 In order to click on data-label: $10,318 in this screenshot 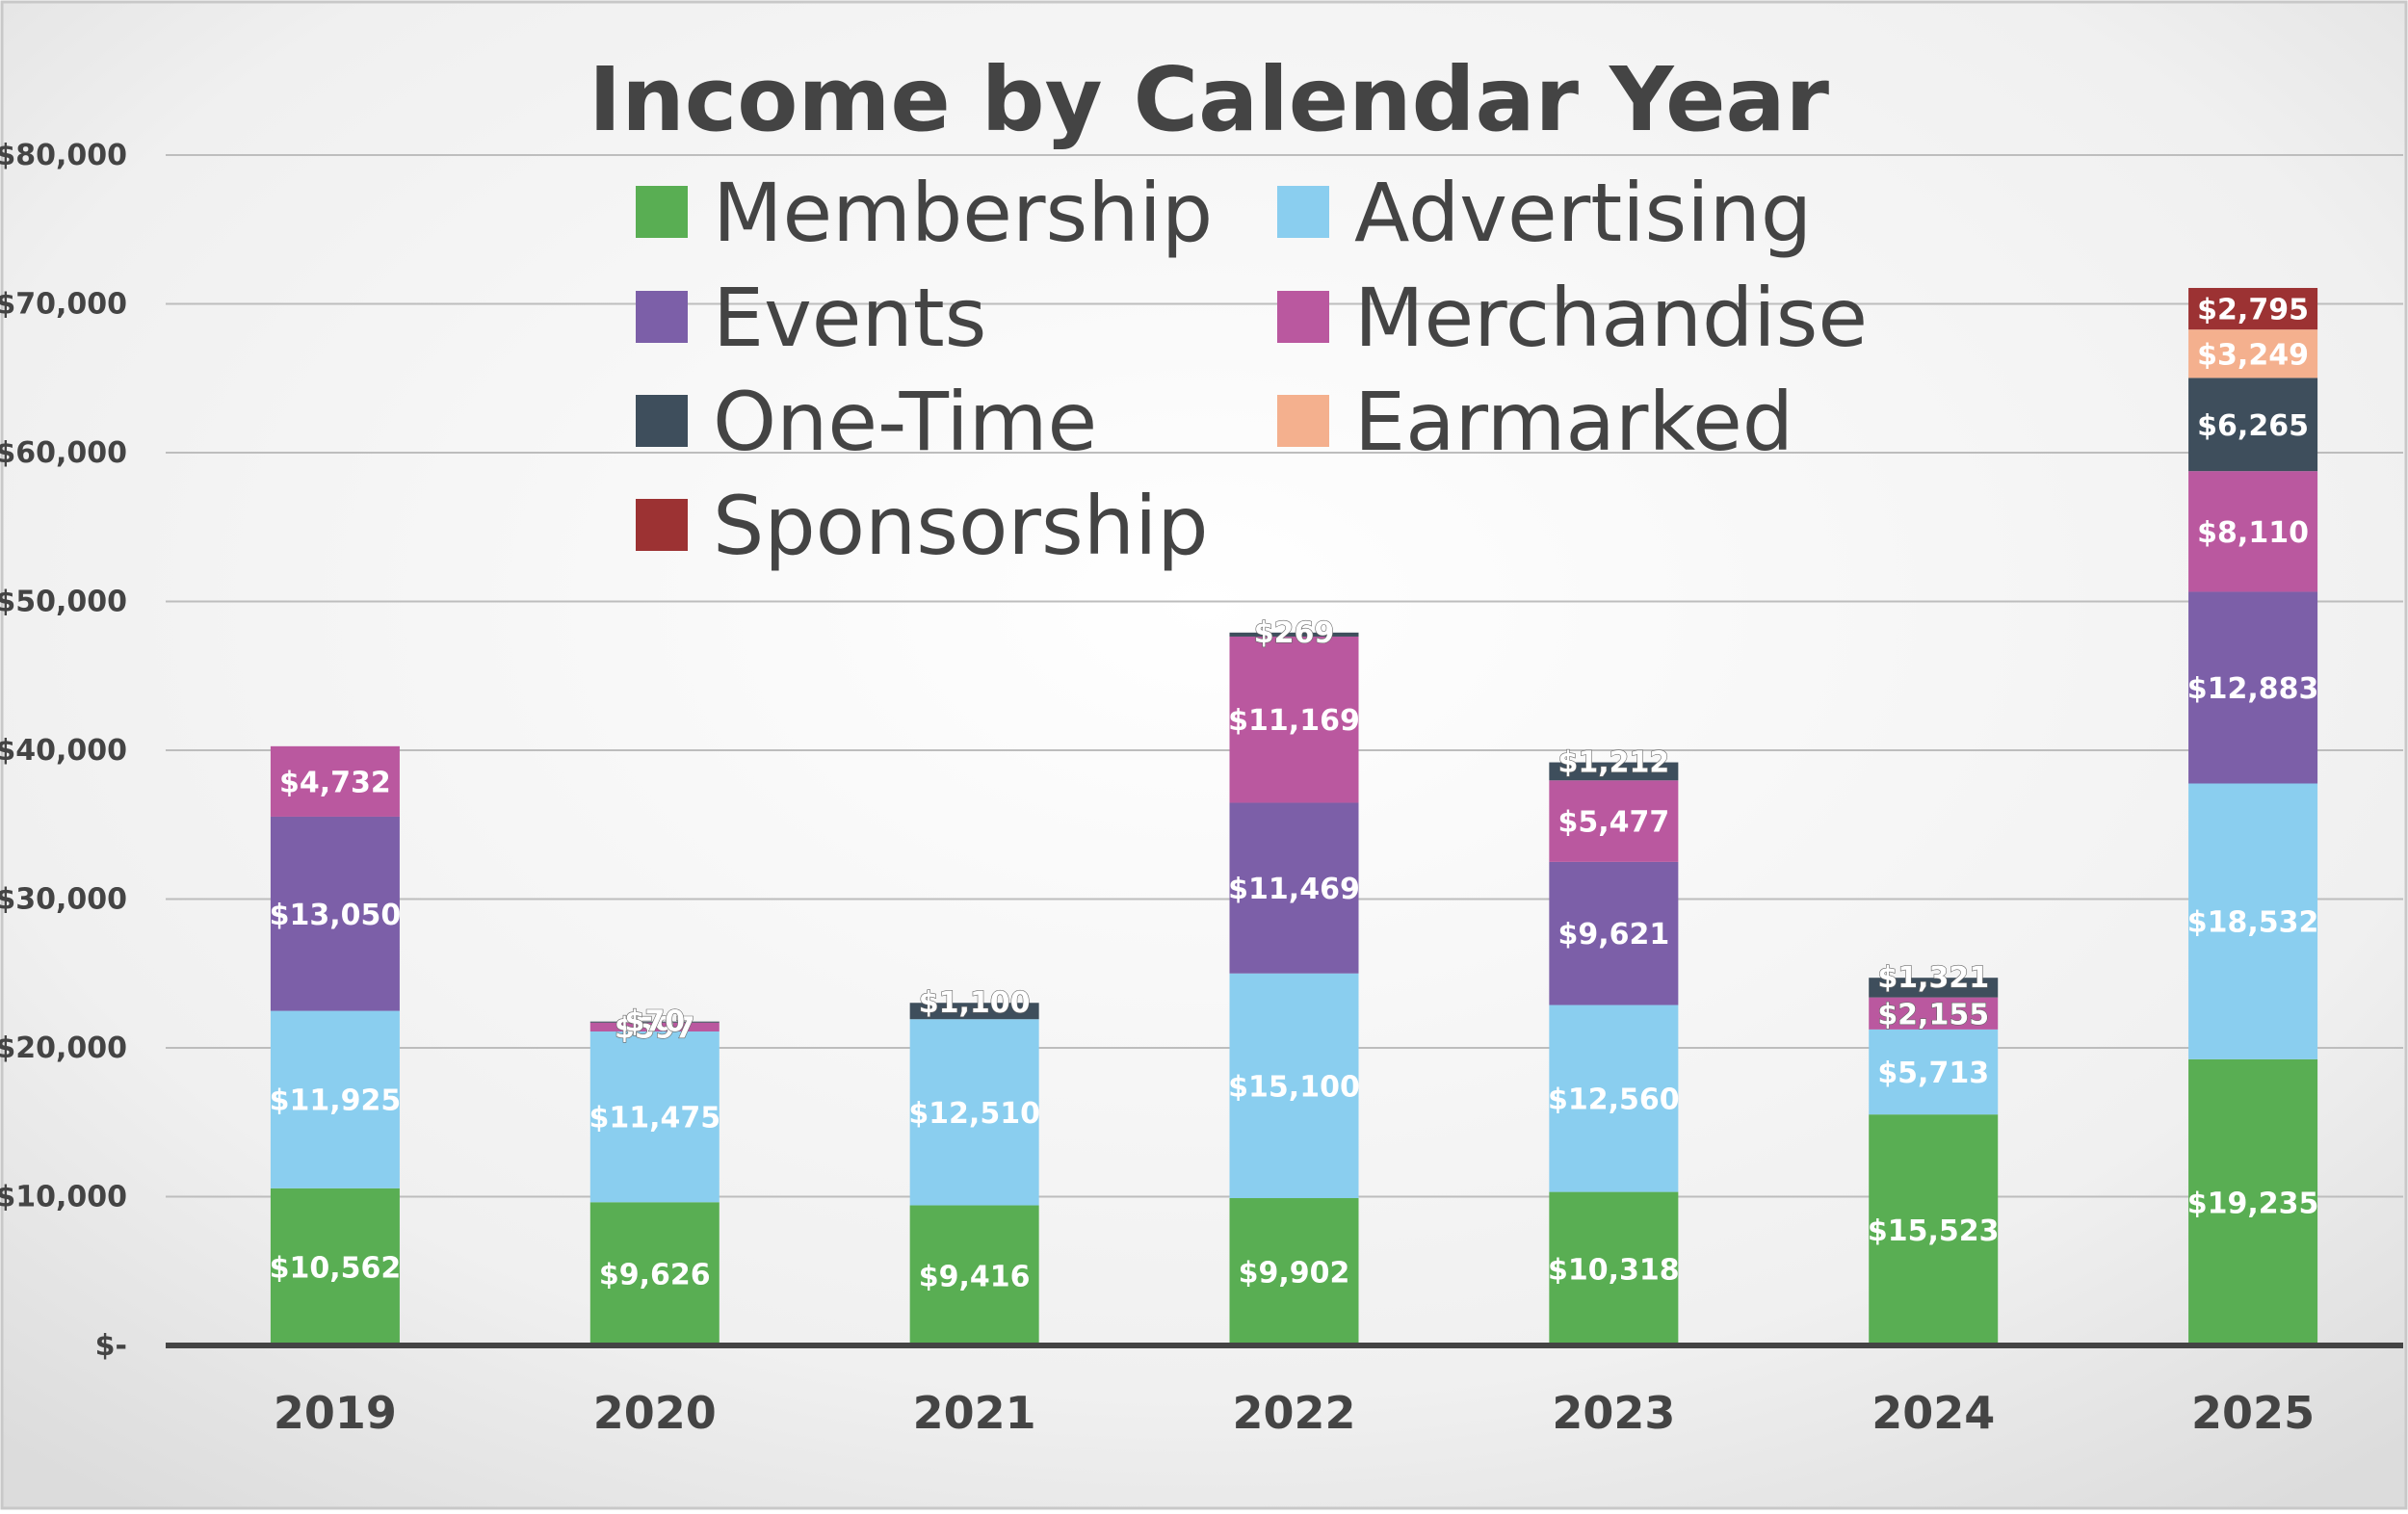, I will do `click(1614, 1270)`.